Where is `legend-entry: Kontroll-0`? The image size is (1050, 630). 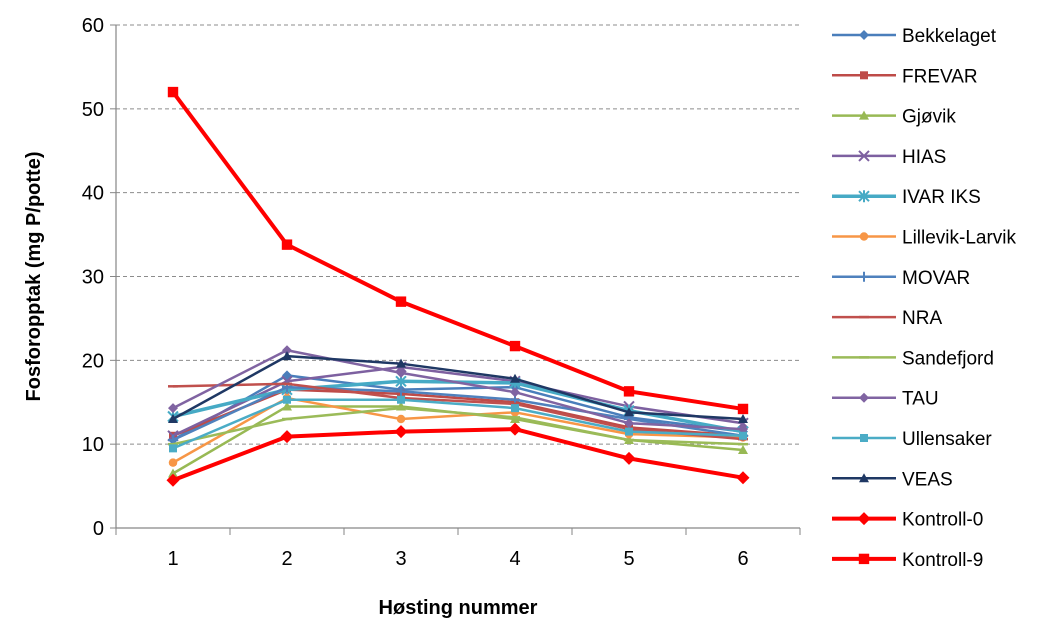
legend-entry: Kontroll-0 is located at coordinates (907, 520).